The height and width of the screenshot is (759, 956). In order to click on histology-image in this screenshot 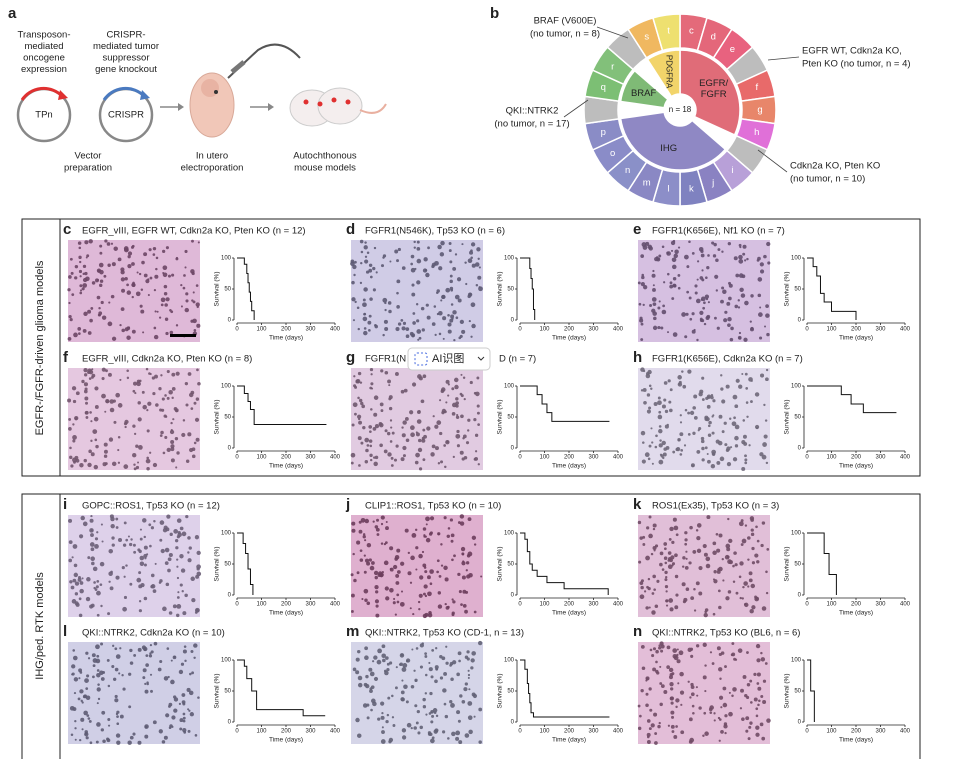, I will do `click(704, 419)`.